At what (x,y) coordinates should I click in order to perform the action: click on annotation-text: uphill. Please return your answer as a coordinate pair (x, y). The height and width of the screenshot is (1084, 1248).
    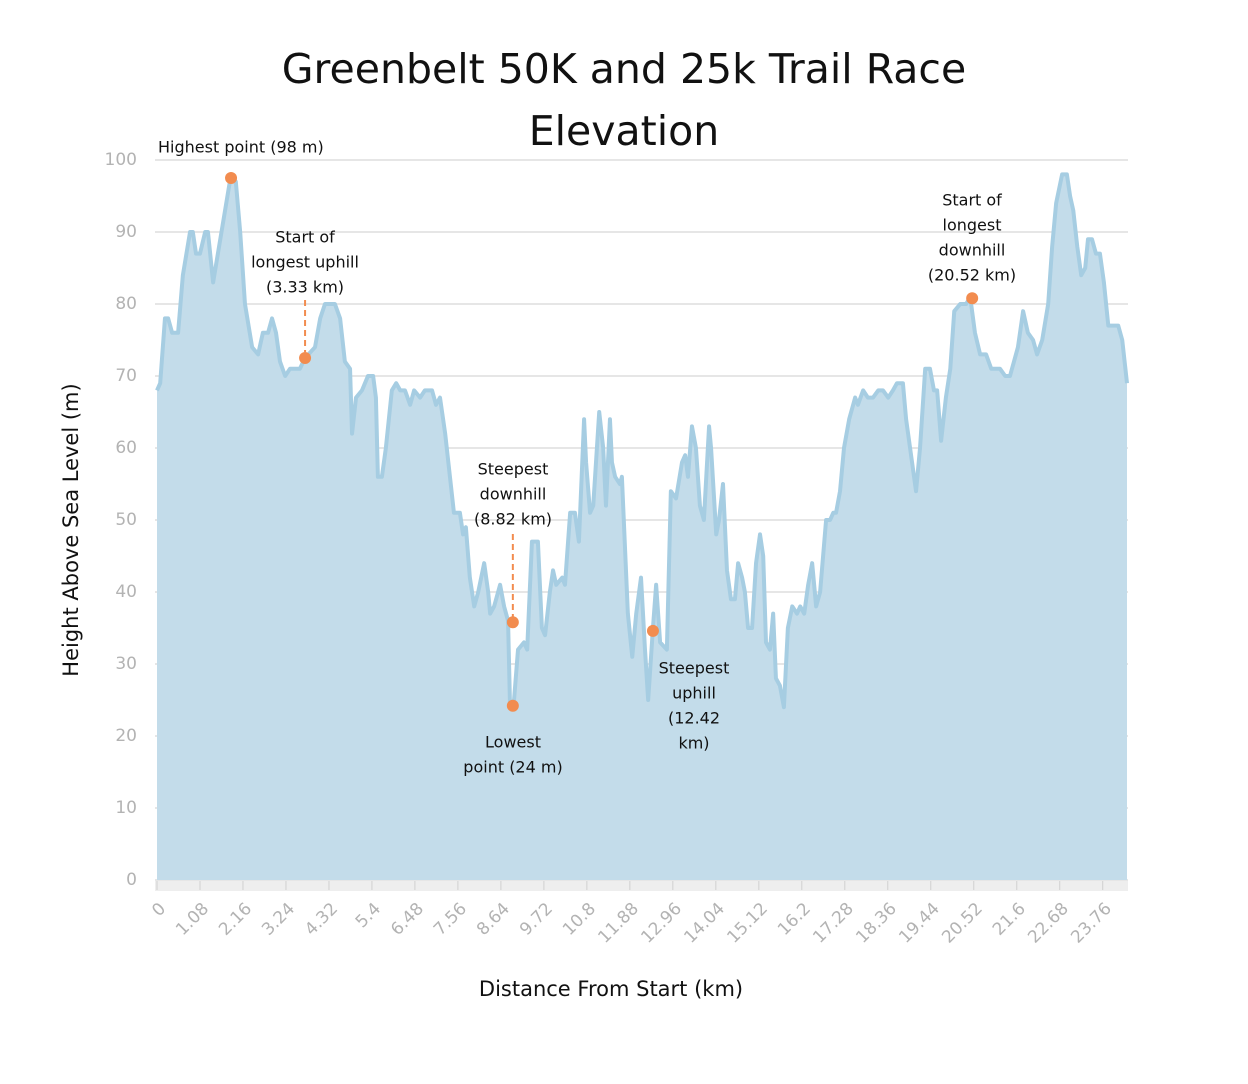
    Looking at the image, I should click on (694, 693).